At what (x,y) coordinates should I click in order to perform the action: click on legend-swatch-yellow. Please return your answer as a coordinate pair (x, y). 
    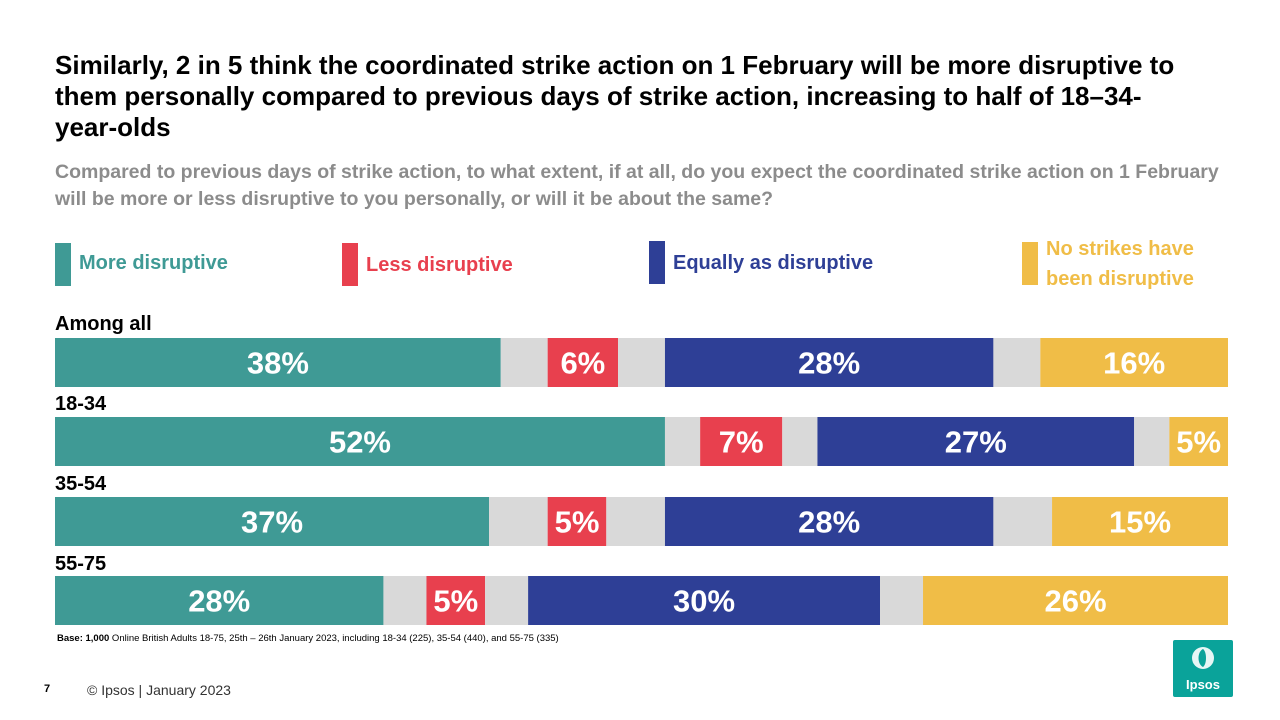
    Looking at the image, I should click on (1030, 263).